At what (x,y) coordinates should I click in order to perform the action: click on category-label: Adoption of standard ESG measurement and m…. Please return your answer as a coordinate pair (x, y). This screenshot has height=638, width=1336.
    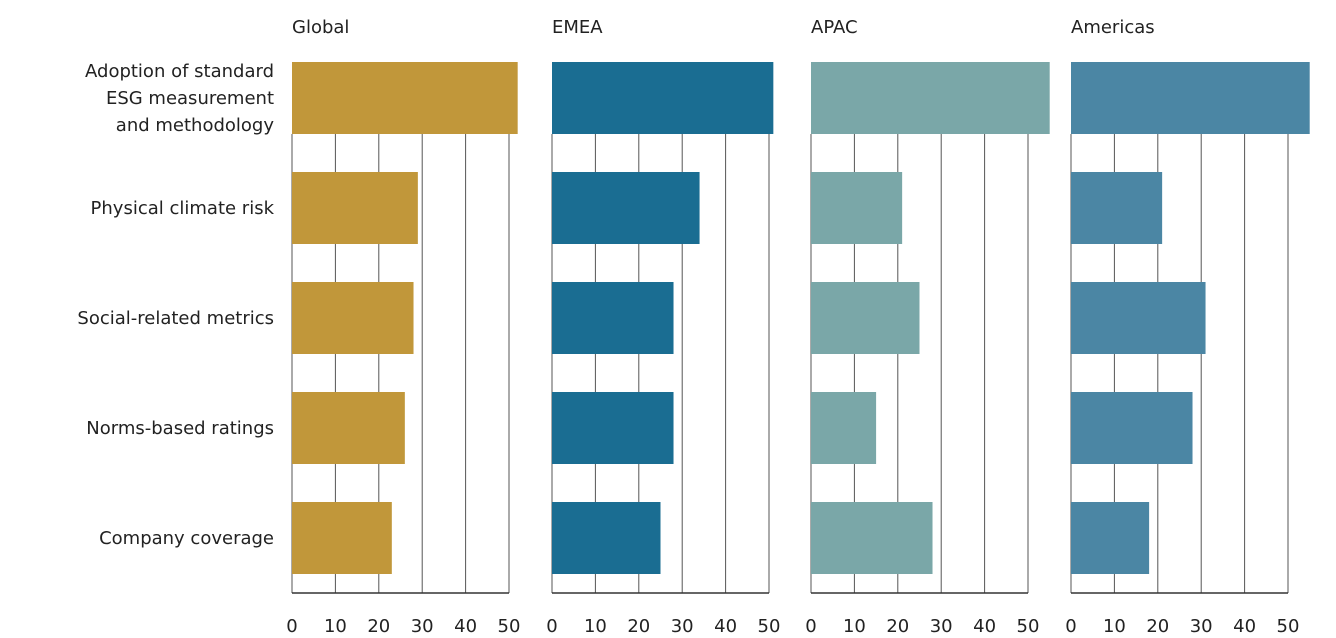
    Looking at the image, I should click on (179, 98).